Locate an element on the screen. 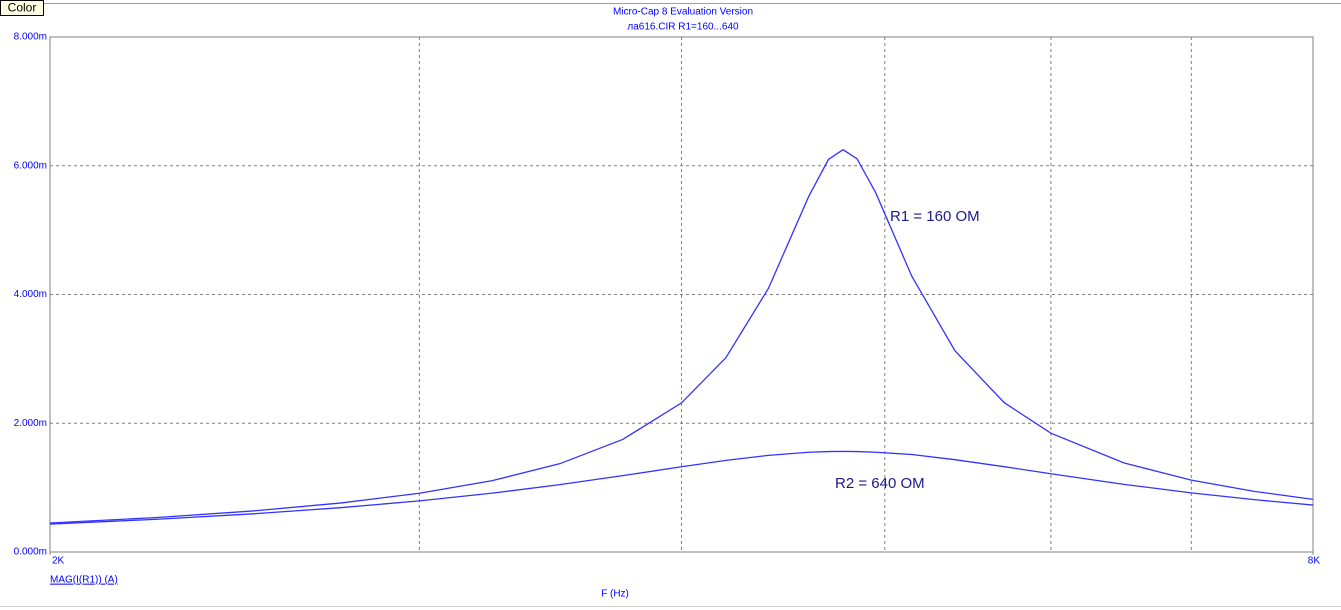 Image resolution: width=1341 pixels, height=610 pixels. y-tick-label: 0.000m is located at coordinates (30, 552).